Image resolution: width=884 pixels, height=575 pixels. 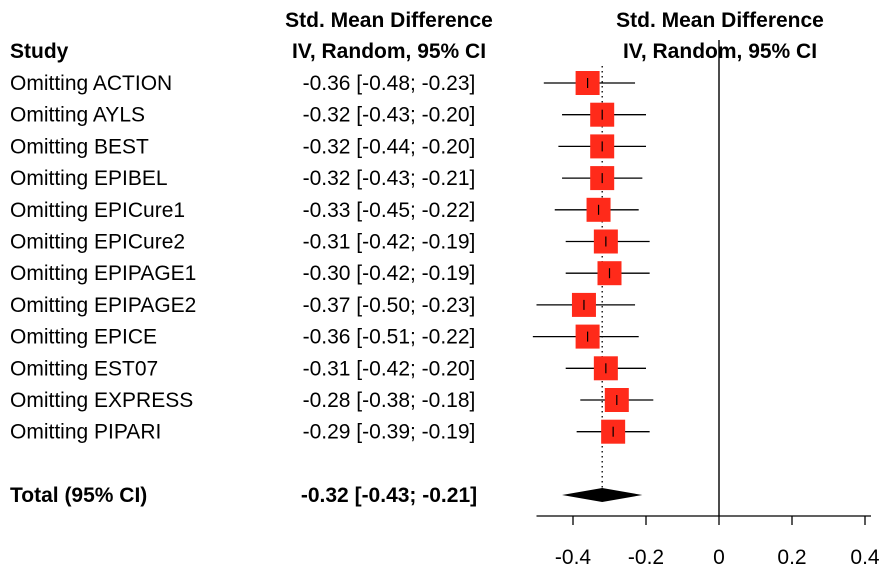 I want to click on study-ci-text: -0.32 [-0.43; -0.21], so click(x=389, y=178).